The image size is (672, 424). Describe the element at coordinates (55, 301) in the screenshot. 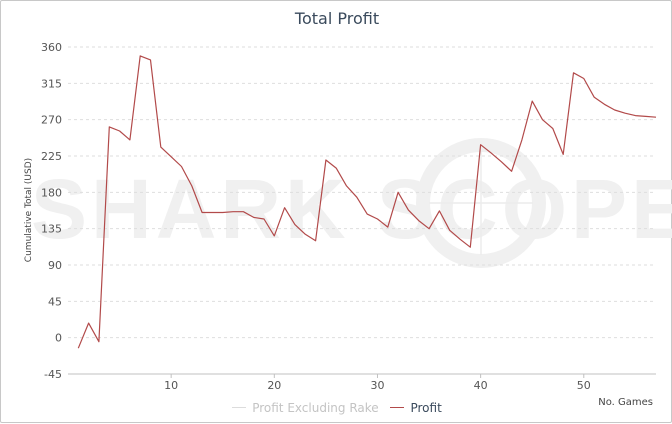

I see `y-tick-label: 45` at that location.